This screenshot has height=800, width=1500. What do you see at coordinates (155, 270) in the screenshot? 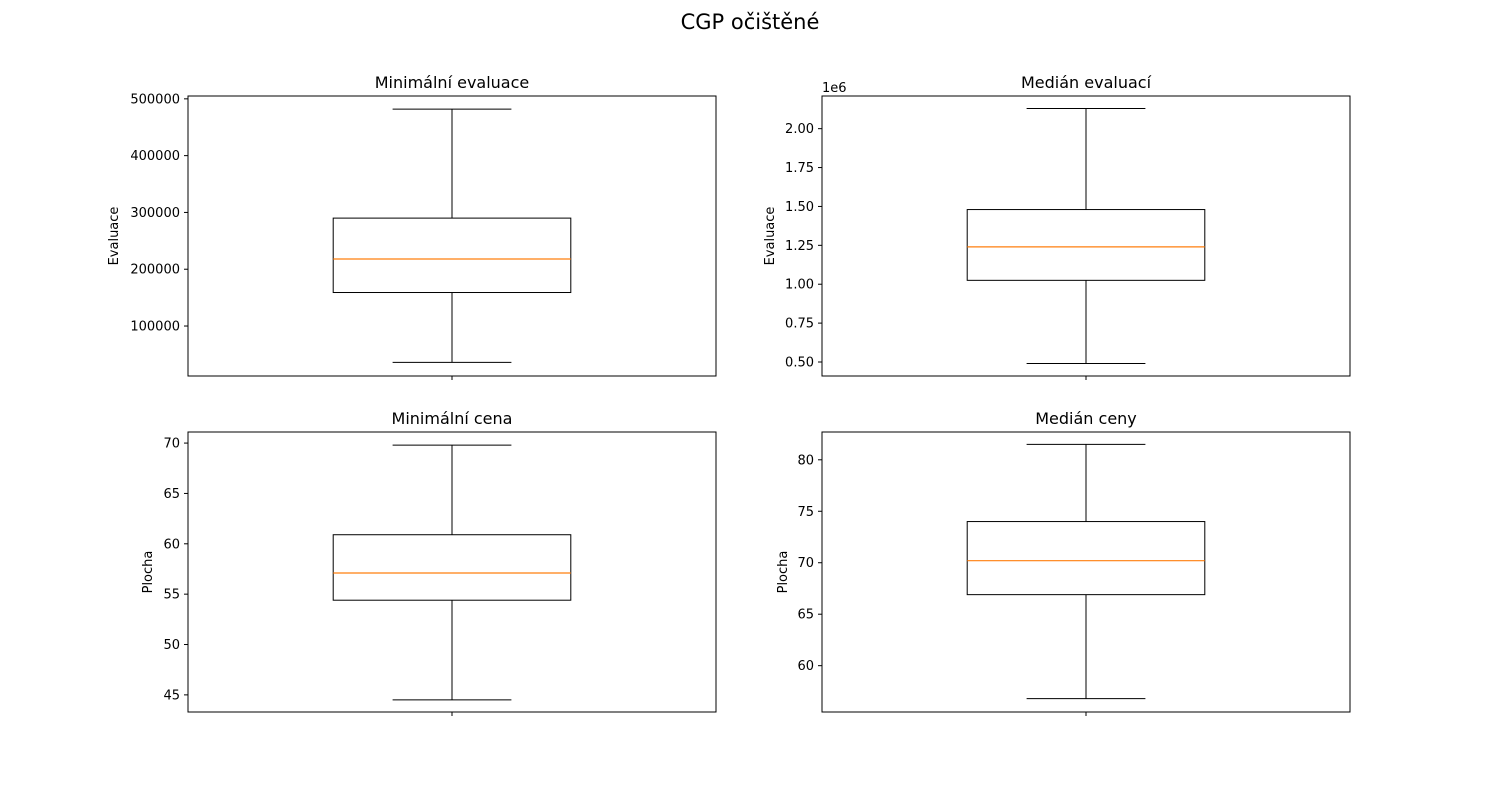
I see `y-tick-label: 200000` at bounding box center [155, 270].